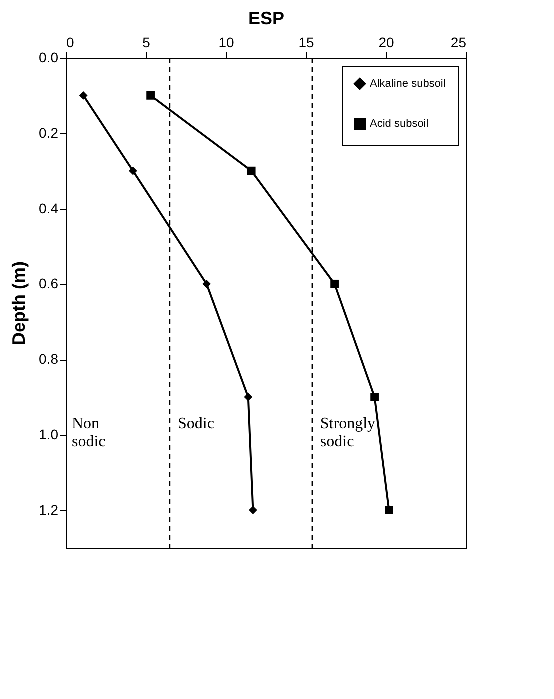  What do you see at coordinates (399, 124) in the screenshot?
I see `legend-label: Acid subsoil` at bounding box center [399, 124].